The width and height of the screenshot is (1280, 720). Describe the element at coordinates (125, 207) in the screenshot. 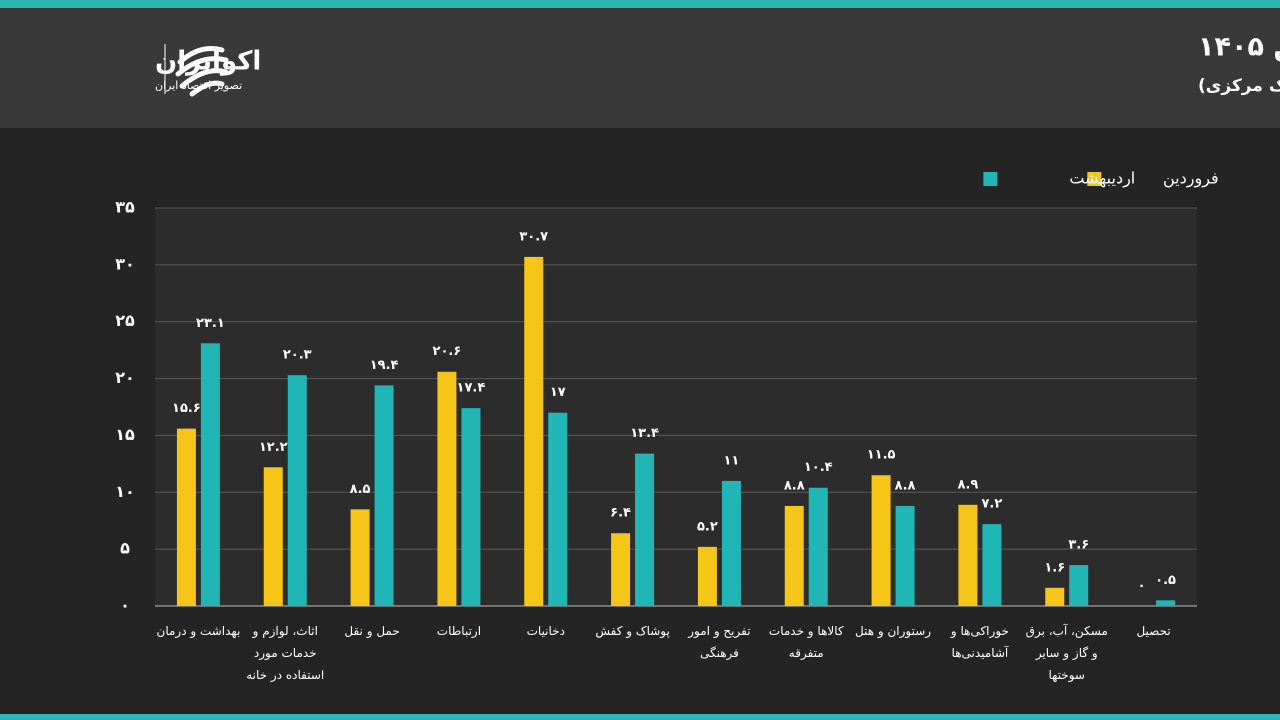

I see `y-tick-label: ۳۵` at that location.